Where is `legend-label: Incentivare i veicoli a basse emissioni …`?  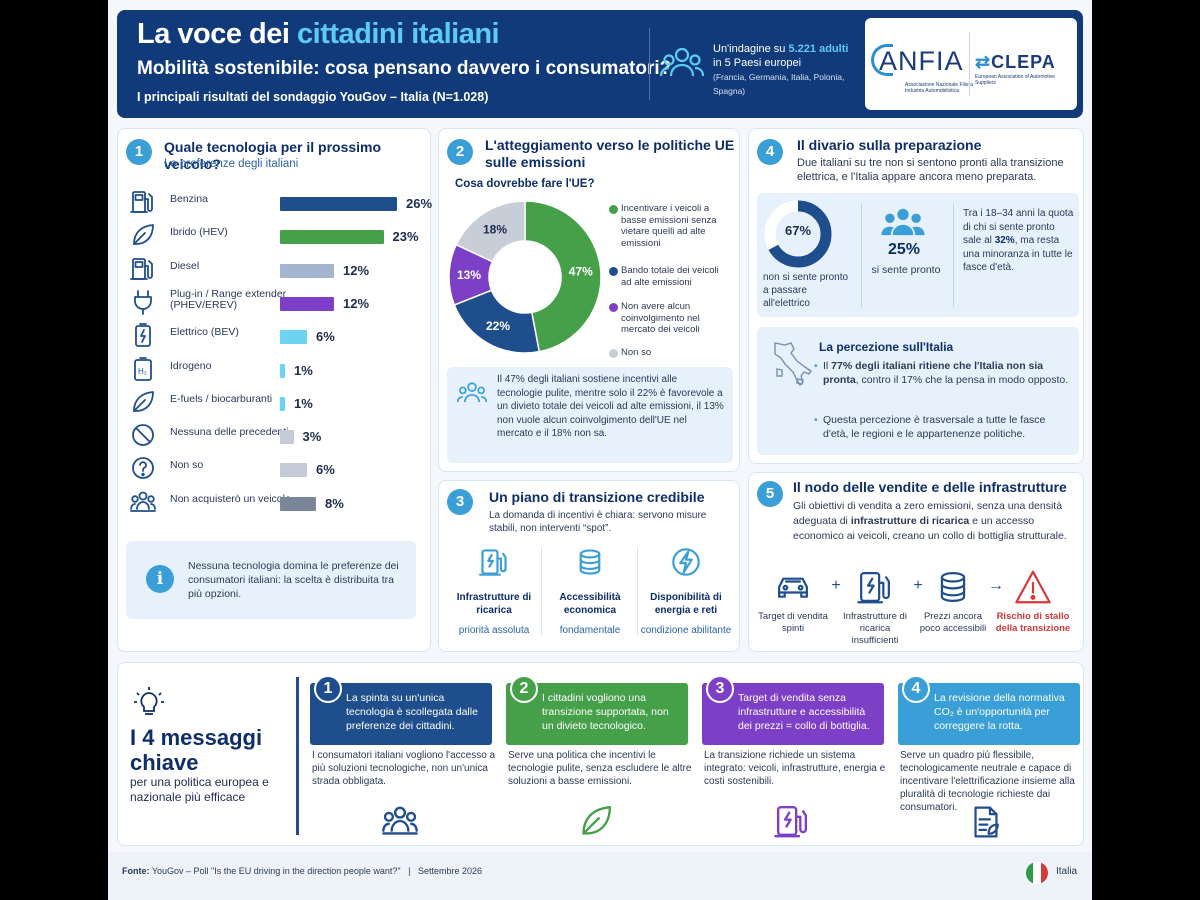
legend-label: Incentivare i veicoli a basse emissioni … is located at coordinates (669, 226).